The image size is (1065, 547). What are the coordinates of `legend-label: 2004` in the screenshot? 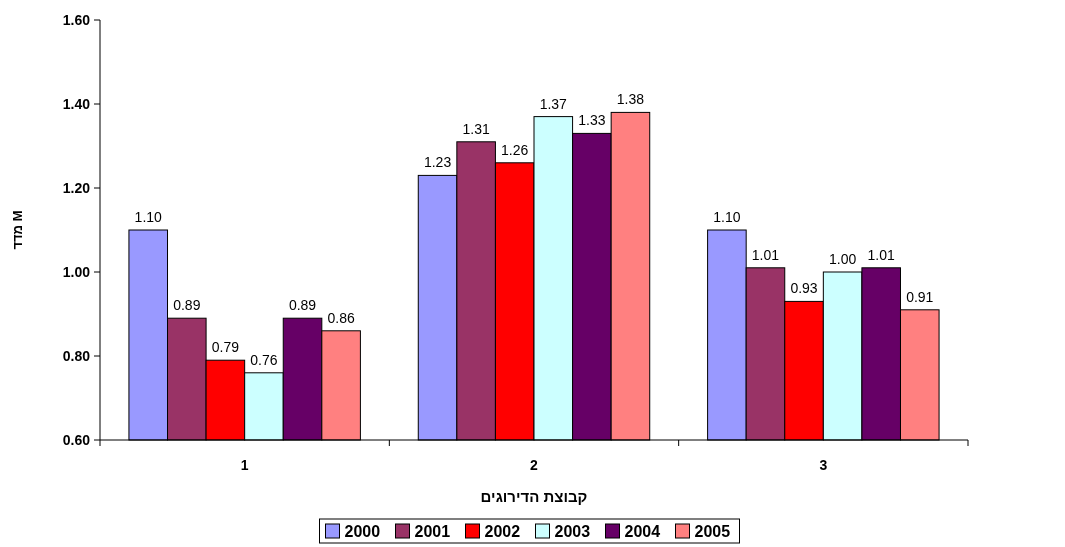 It's located at (642, 531).